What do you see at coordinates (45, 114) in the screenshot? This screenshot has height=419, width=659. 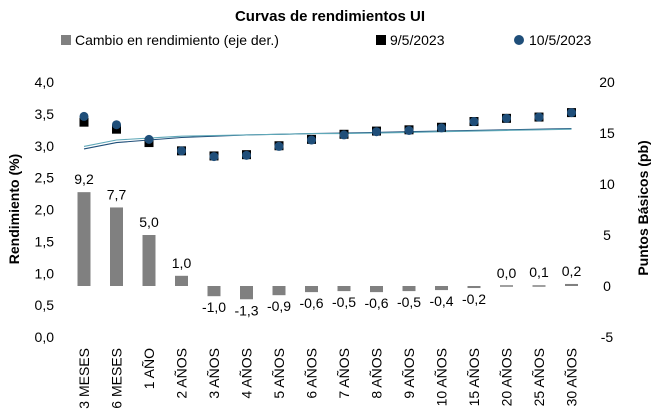 I see `y-tick-left: 3,5` at bounding box center [45, 114].